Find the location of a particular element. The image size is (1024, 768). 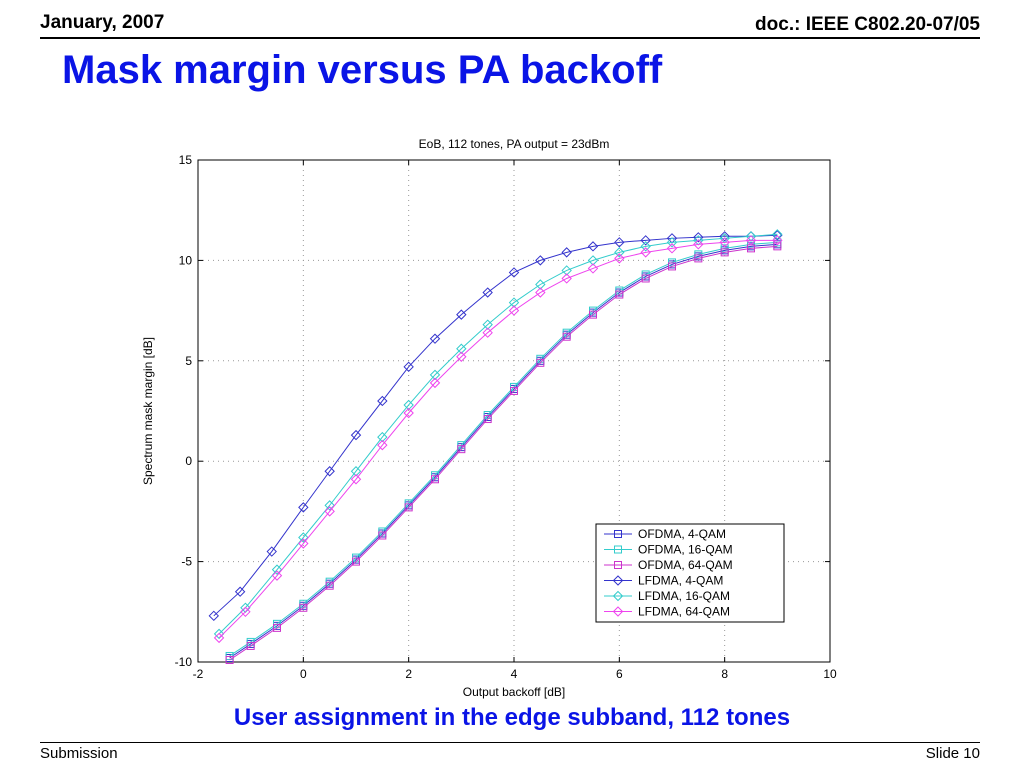

y-tick-label: 15 is located at coordinates (186, 160).